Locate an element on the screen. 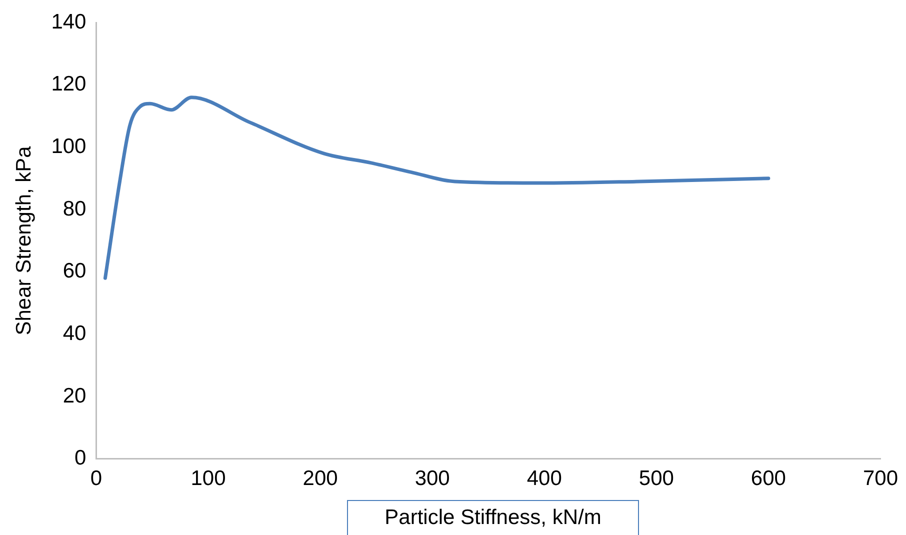 The width and height of the screenshot is (906, 535). y-tick-label: 60 is located at coordinates (74, 271).